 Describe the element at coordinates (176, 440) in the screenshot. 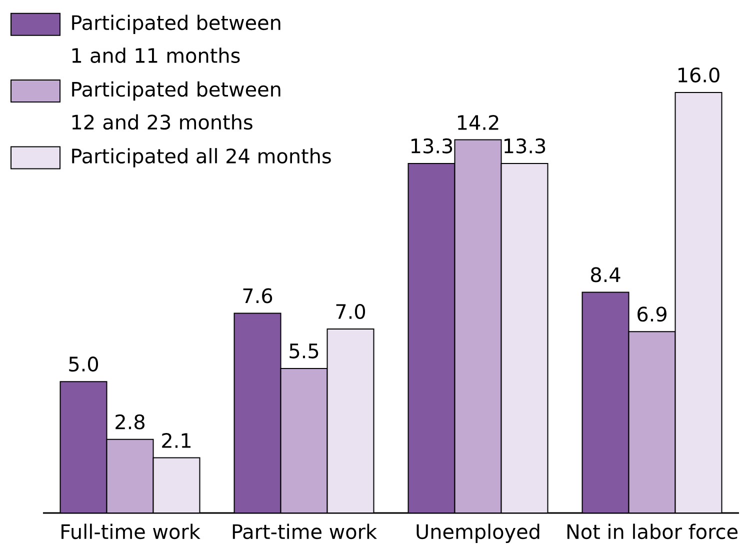

I see `data-label: 2.1` at that location.